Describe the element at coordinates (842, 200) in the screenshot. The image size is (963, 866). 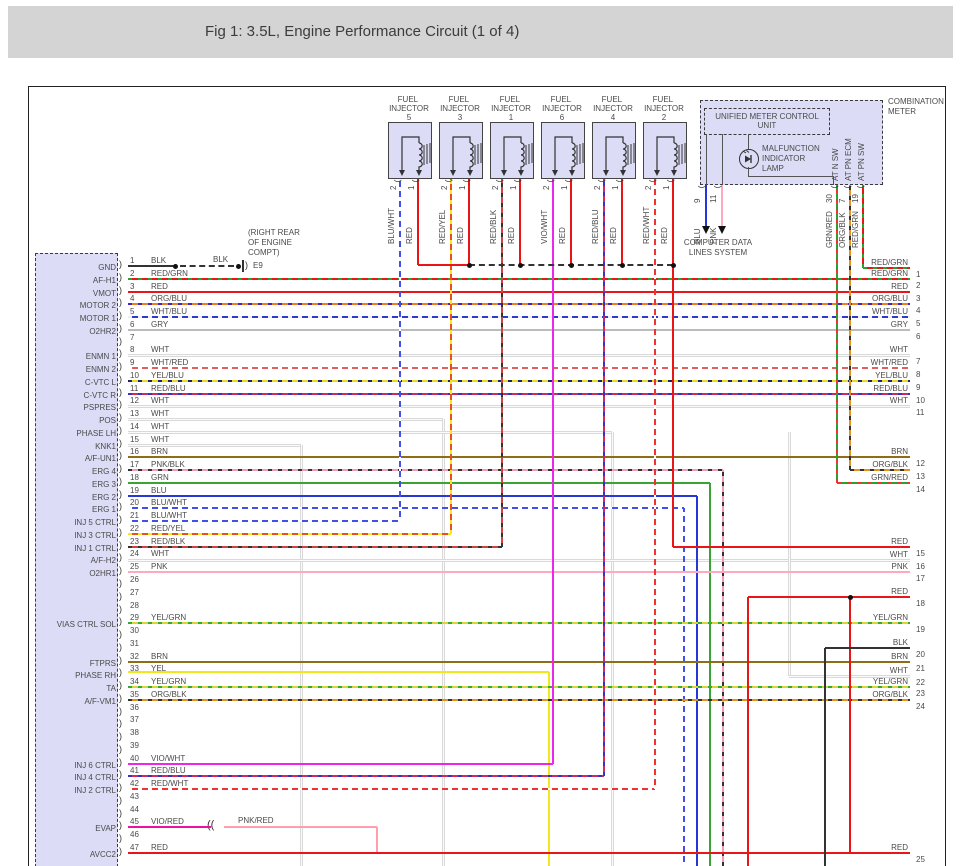
I see `at-pin-number: 7` at that location.